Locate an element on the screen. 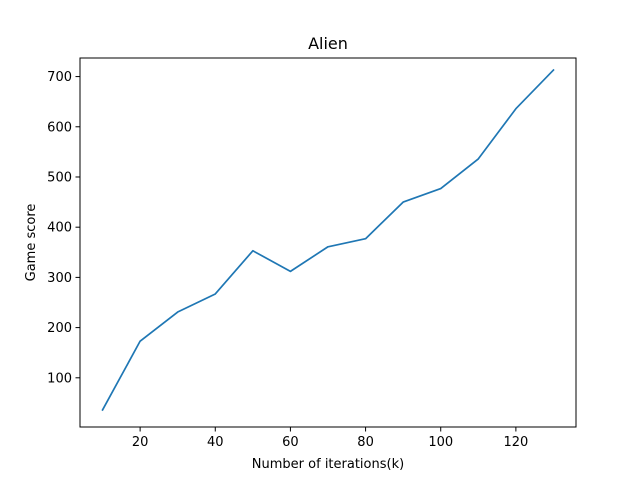  x-tick-label: 20 is located at coordinates (140, 442).